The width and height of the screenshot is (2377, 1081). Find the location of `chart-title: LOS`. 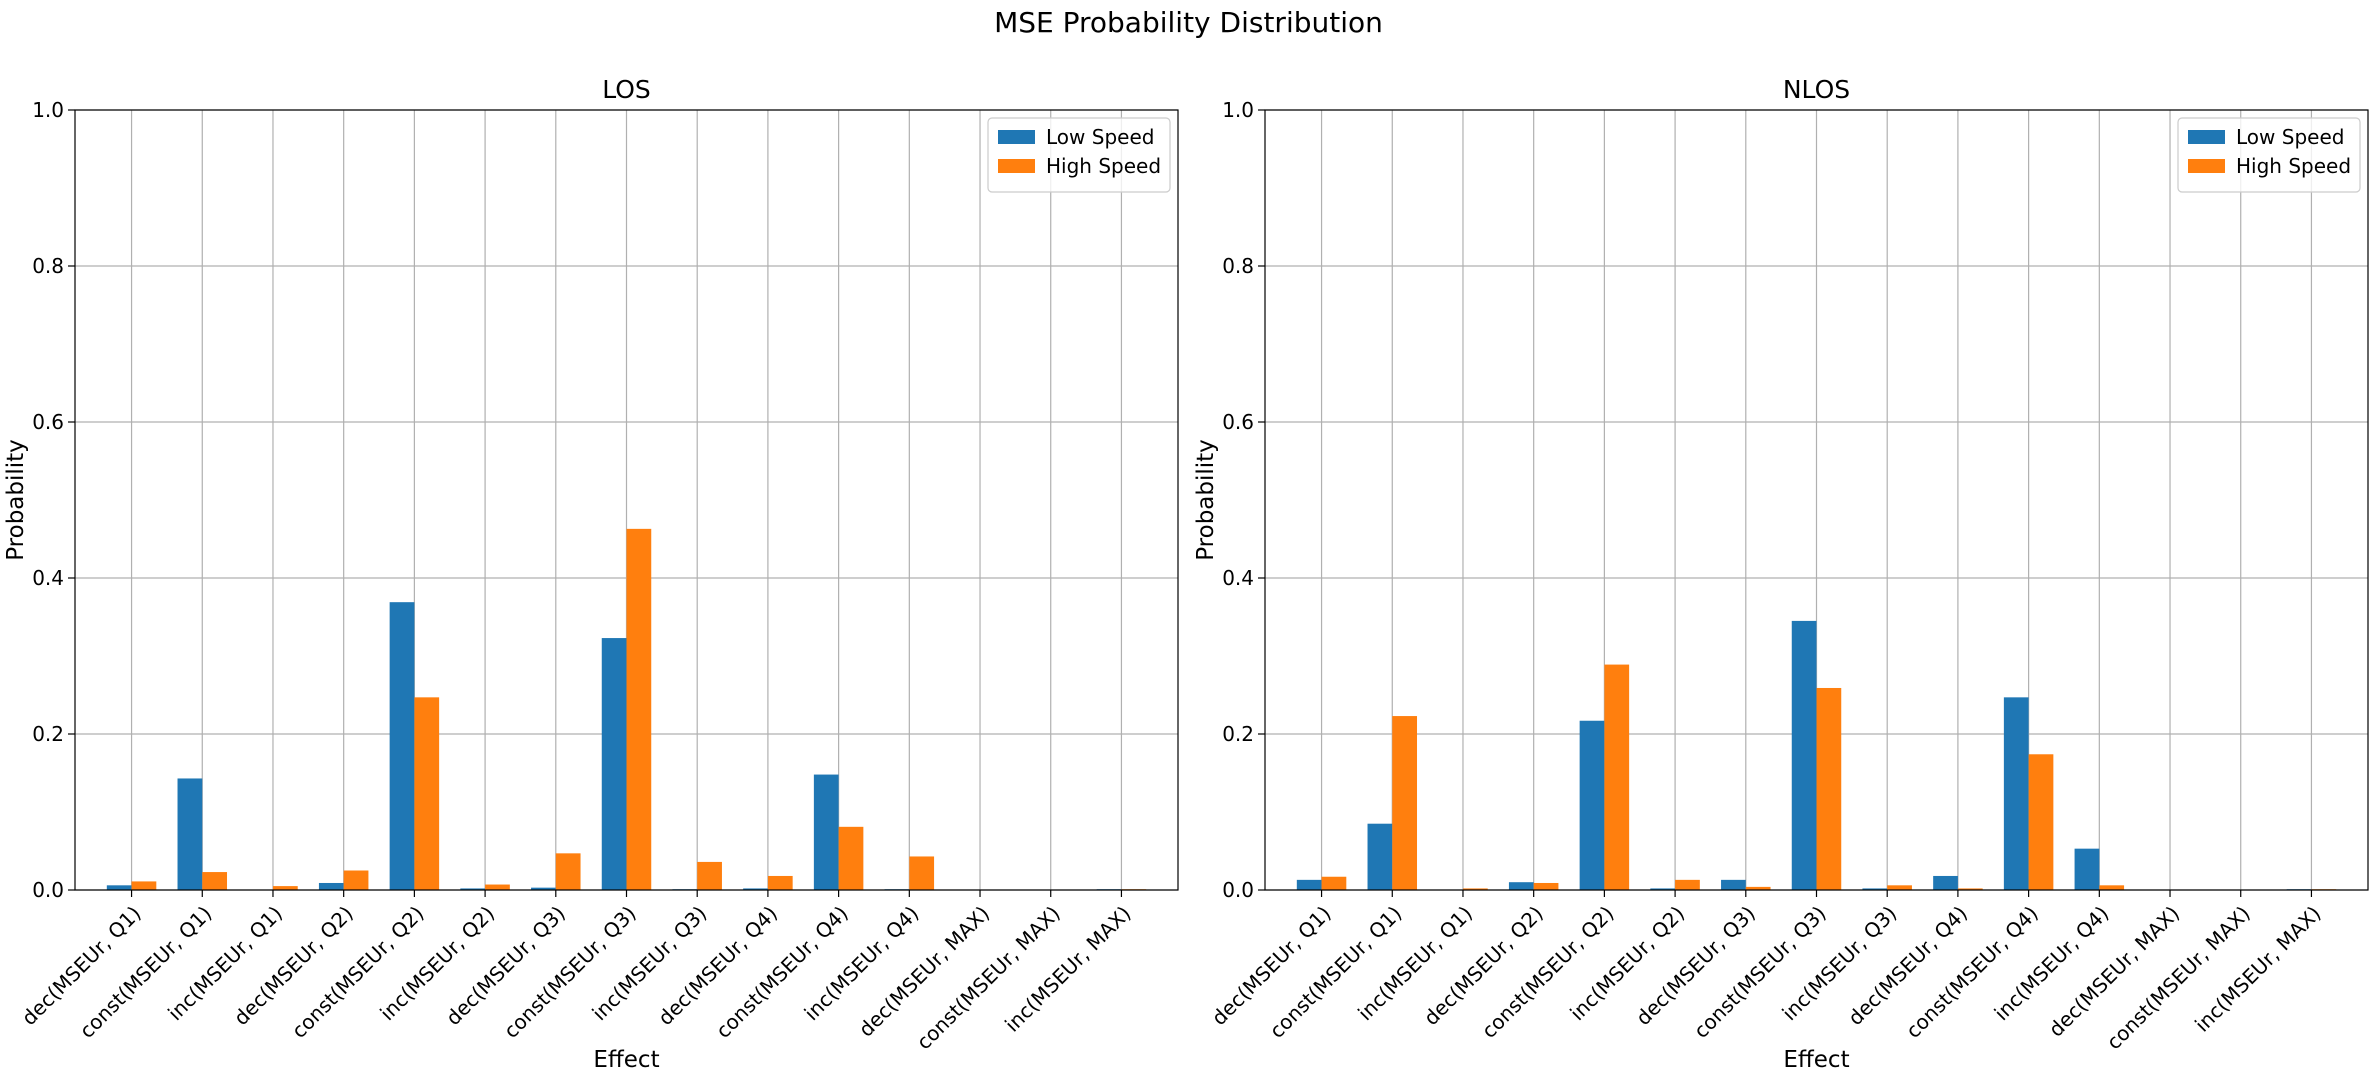

chart-title: LOS is located at coordinates (626, 89).